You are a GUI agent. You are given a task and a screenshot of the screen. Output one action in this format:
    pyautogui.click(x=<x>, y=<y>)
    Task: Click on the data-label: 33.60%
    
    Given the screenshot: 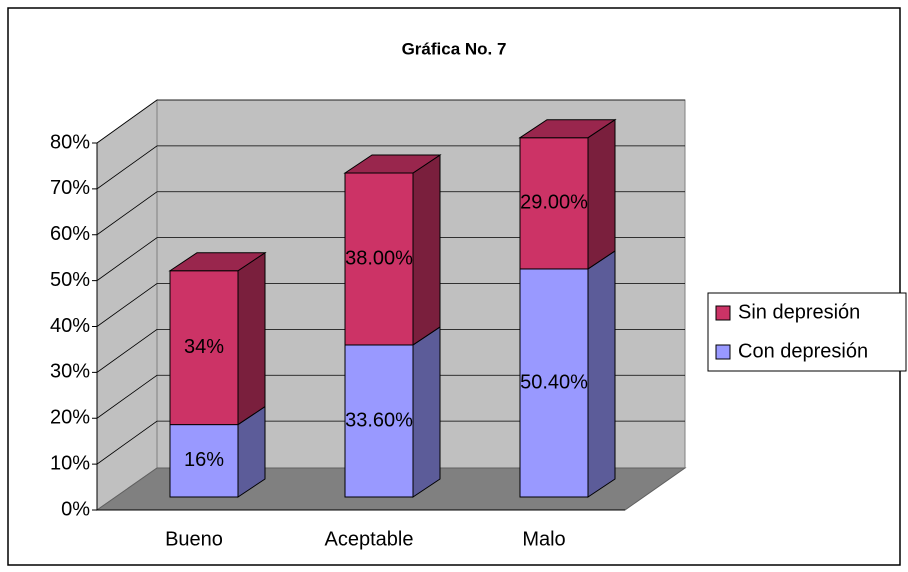 What is the action you would take?
    pyautogui.click(x=379, y=420)
    